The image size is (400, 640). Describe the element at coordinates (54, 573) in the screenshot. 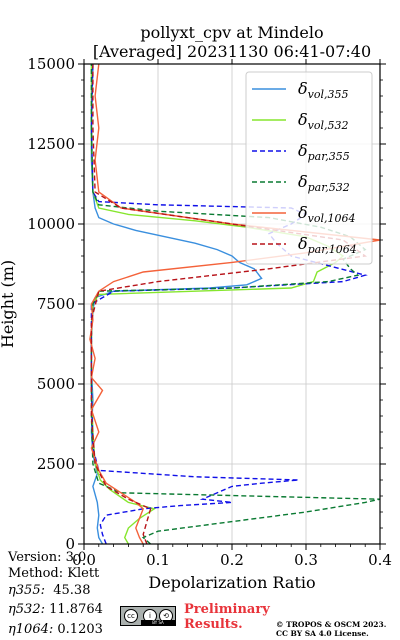

I see `method-text: Method: Klett` at that location.